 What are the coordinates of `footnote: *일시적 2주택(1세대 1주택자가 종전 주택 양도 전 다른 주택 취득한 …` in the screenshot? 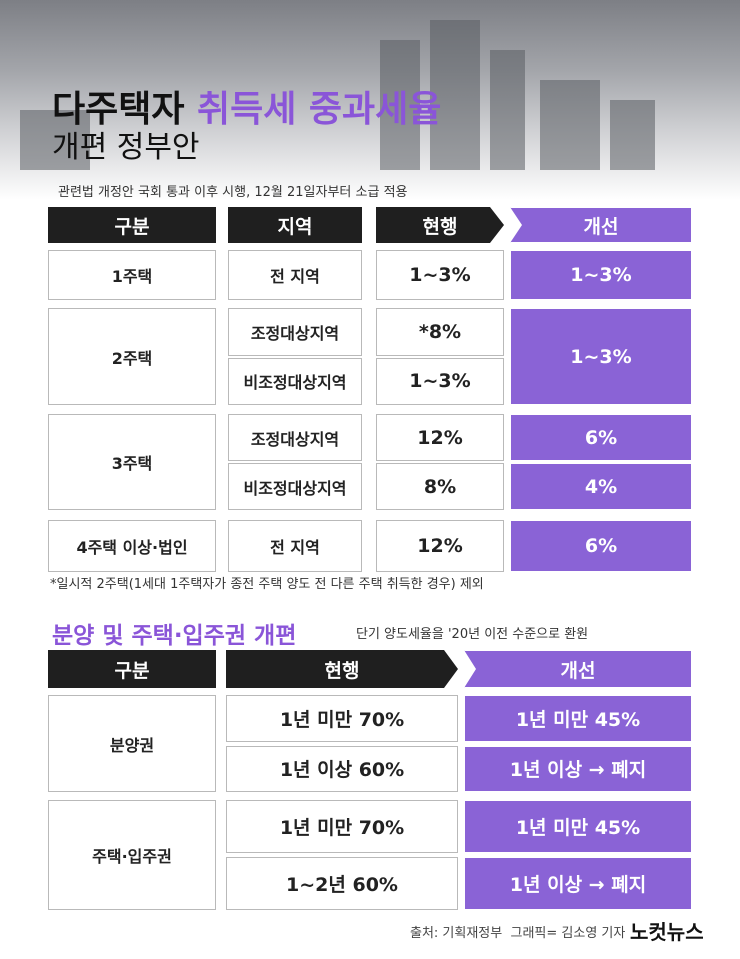 It's located at (267, 584).